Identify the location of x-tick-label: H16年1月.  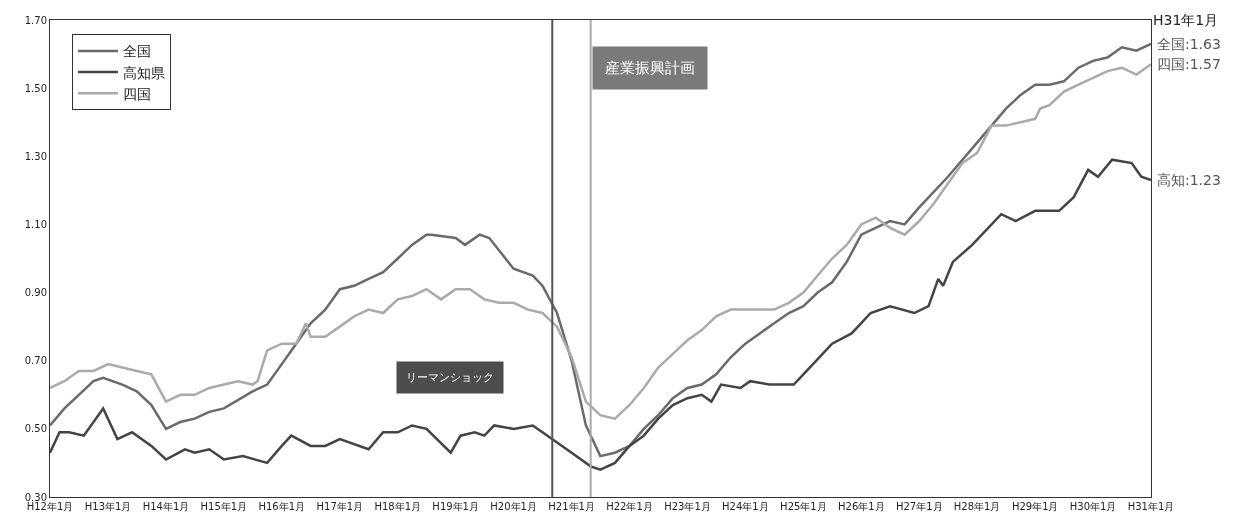
(282, 506).